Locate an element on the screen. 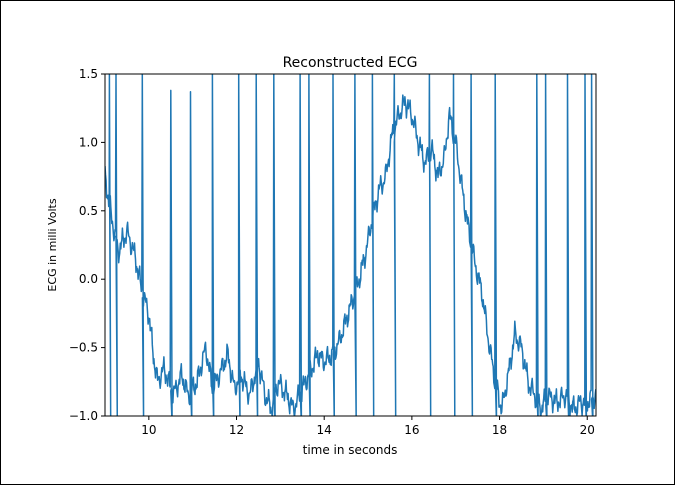 The width and height of the screenshot is (675, 485). x-tick-label: 16 is located at coordinates (411, 430).